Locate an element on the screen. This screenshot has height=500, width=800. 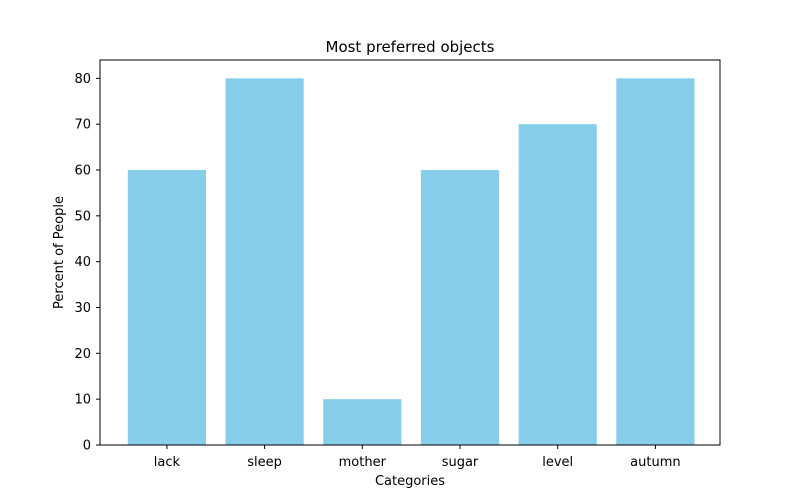
bar-sugar is located at coordinates (460, 307).